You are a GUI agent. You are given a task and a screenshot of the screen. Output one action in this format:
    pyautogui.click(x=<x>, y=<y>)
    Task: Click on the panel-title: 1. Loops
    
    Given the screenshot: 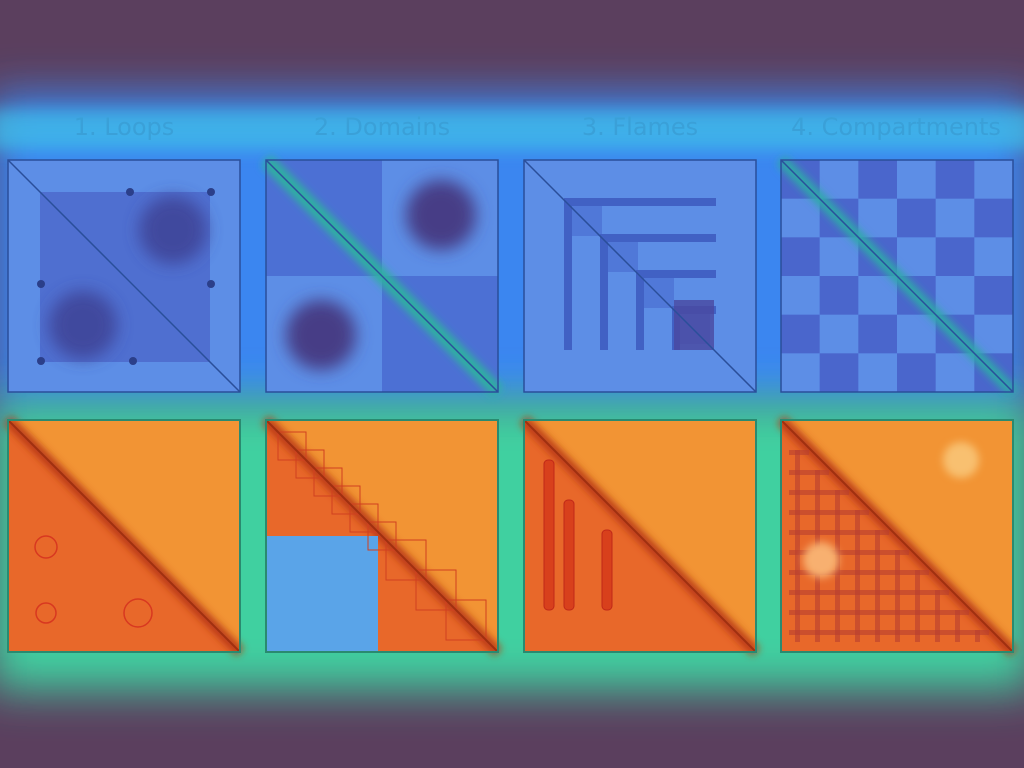 What is the action you would take?
    pyautogui.click(x=124, y=127)
    